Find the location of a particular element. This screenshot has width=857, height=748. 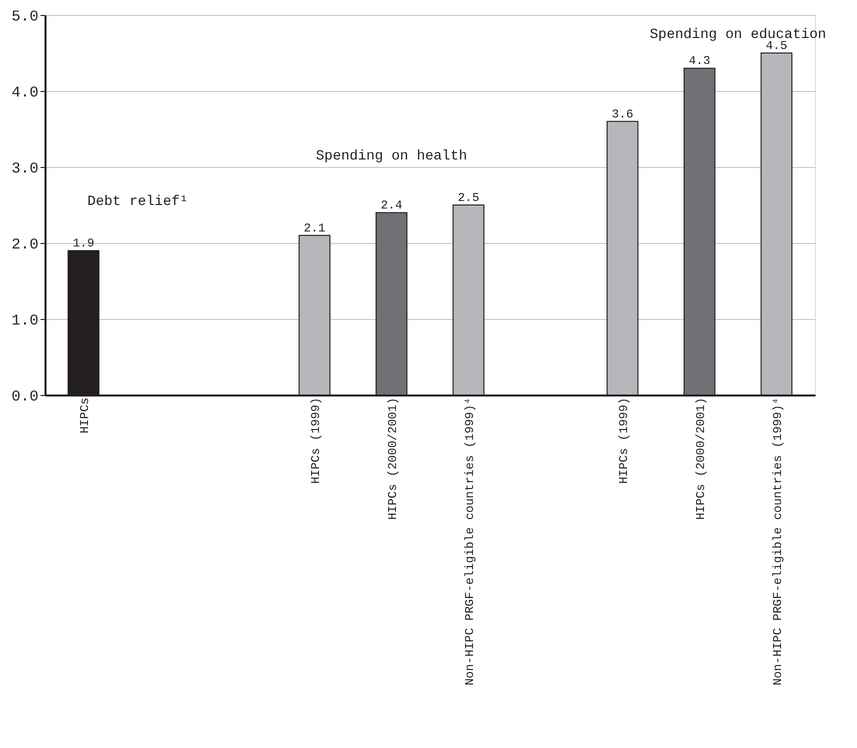

annotation: Spending on health is located at coordinates (392, 156).